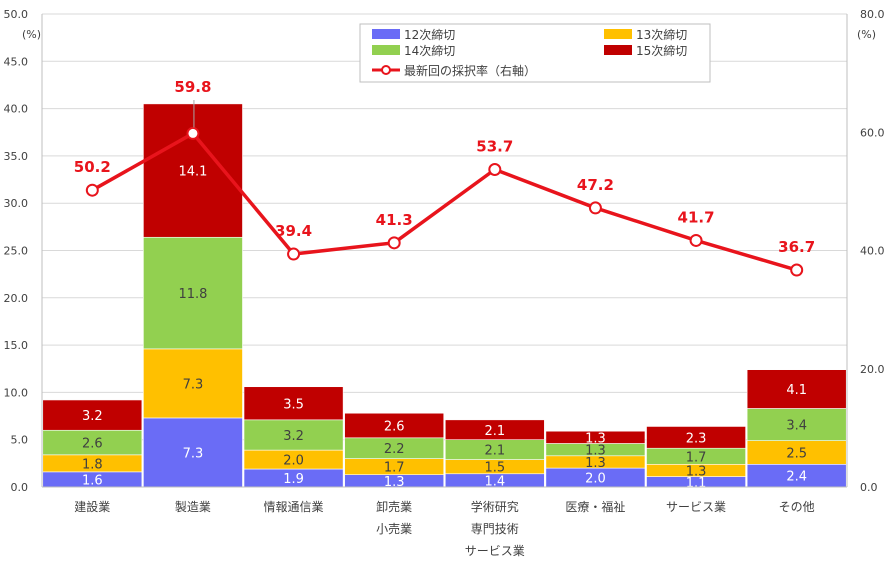  What do you see at coordinates (394, 449) in the screenshot?
I see `bar-value-label: 2.2` at bounding box center [394, 449].